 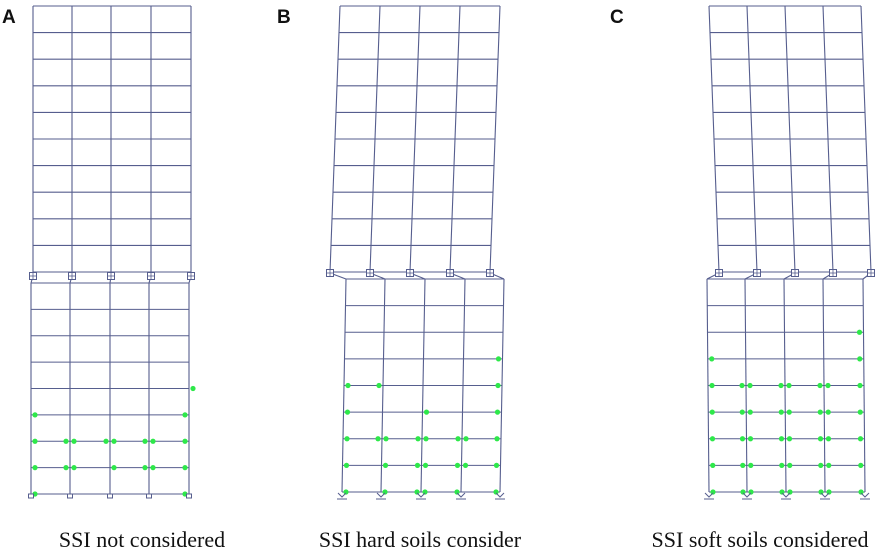 I want to click on panel-b-caption: SSI hard soils consider, so click(x=420, y=538).